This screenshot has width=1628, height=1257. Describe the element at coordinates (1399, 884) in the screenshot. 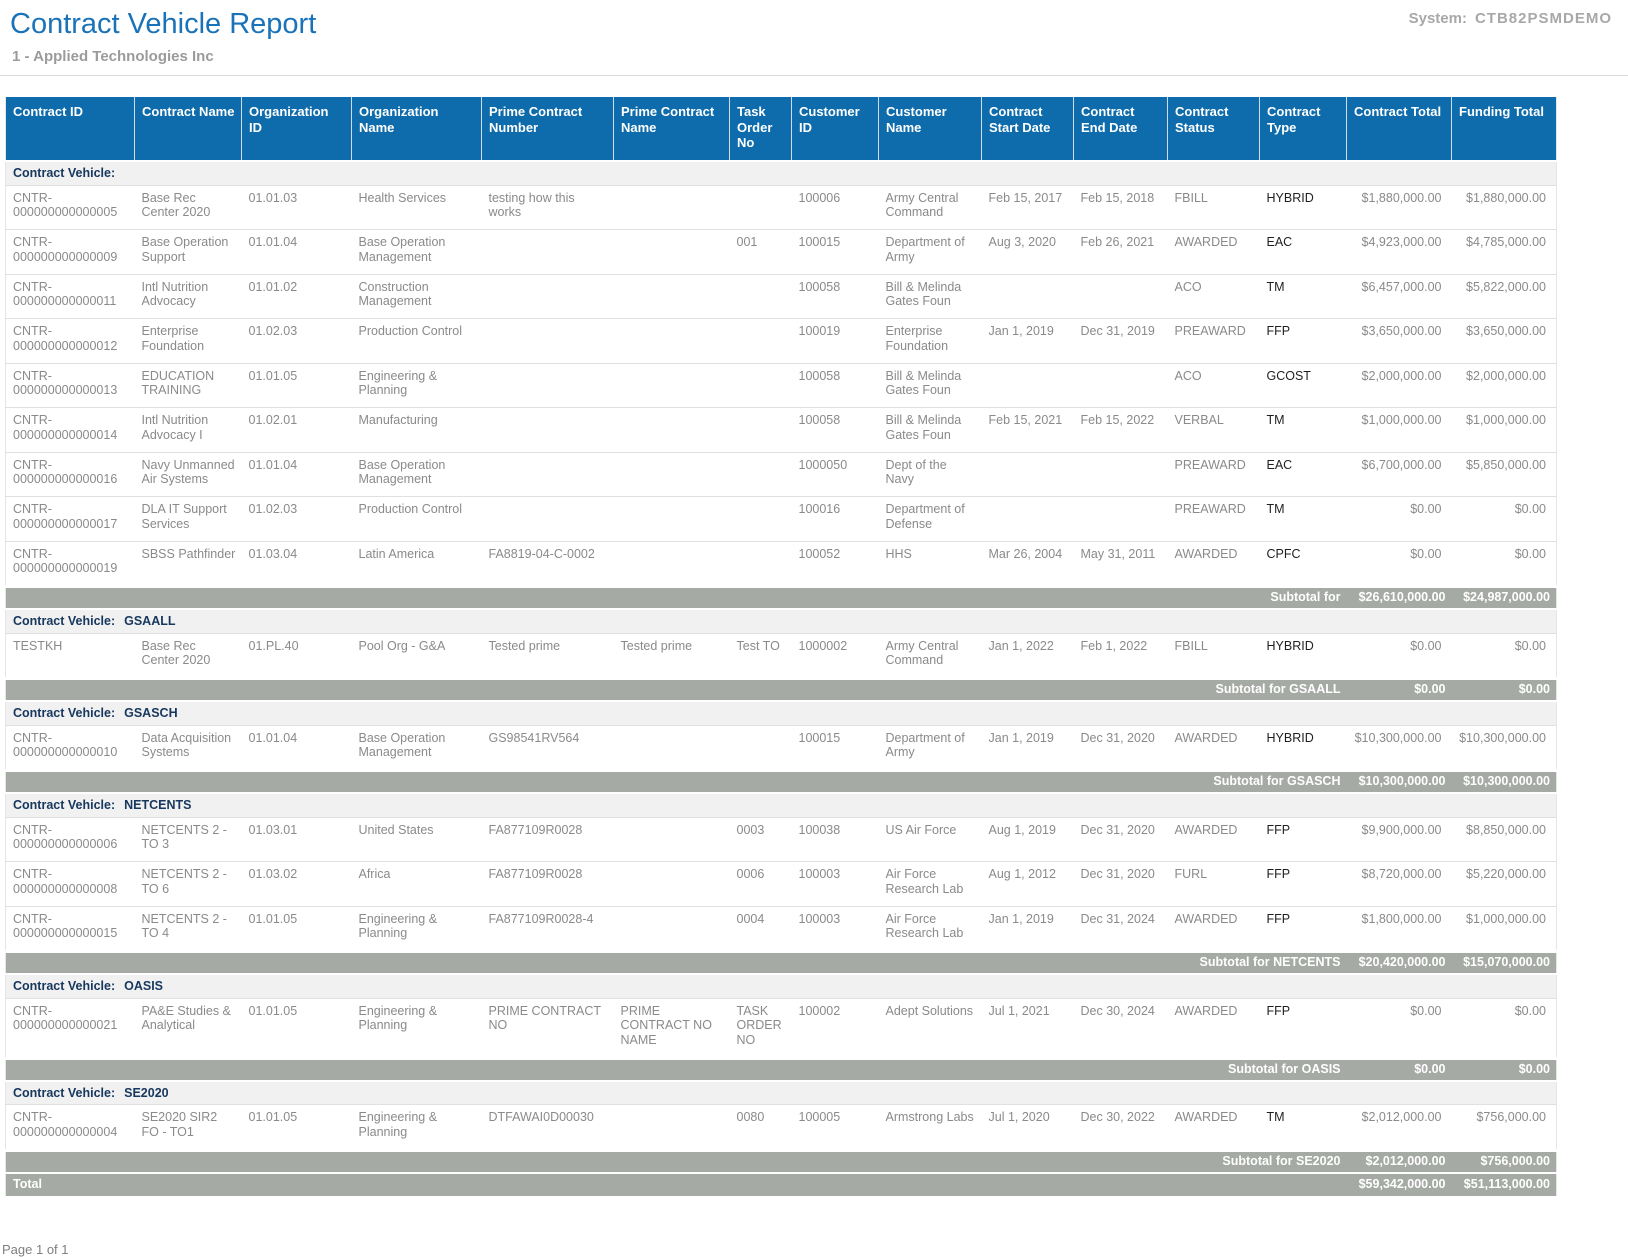

I see `cell-contract_total: $8,720,000.00` at that location.